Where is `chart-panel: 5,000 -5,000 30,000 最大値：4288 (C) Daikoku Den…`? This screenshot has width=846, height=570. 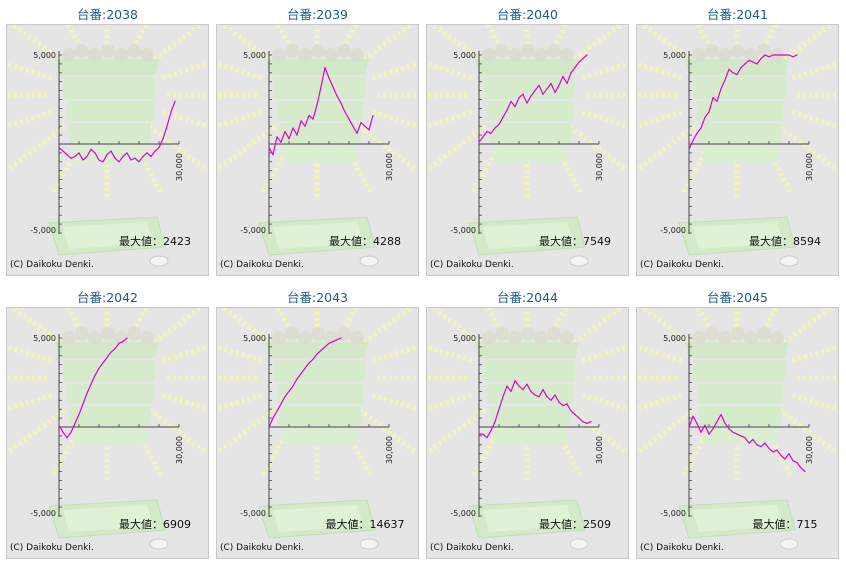
chart-panel: 5,000 -5,000 30,000 最大値：4288 (C) Daikoku Den… is located at coordinates (317, 150).